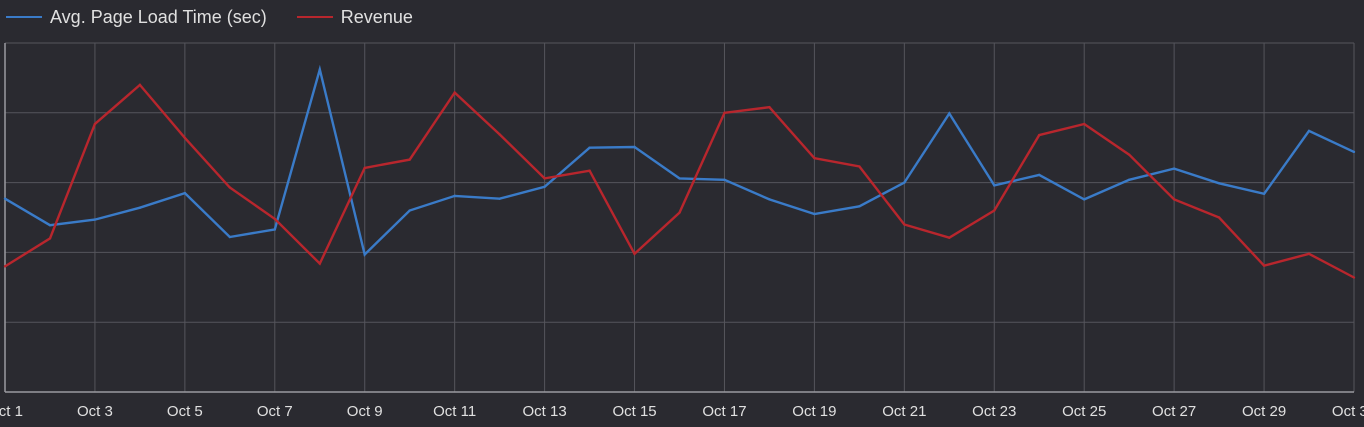  Describe the element at coordinates (724, 411) in the screenshot. I see `x-tick-label: Oct 17` at that location.